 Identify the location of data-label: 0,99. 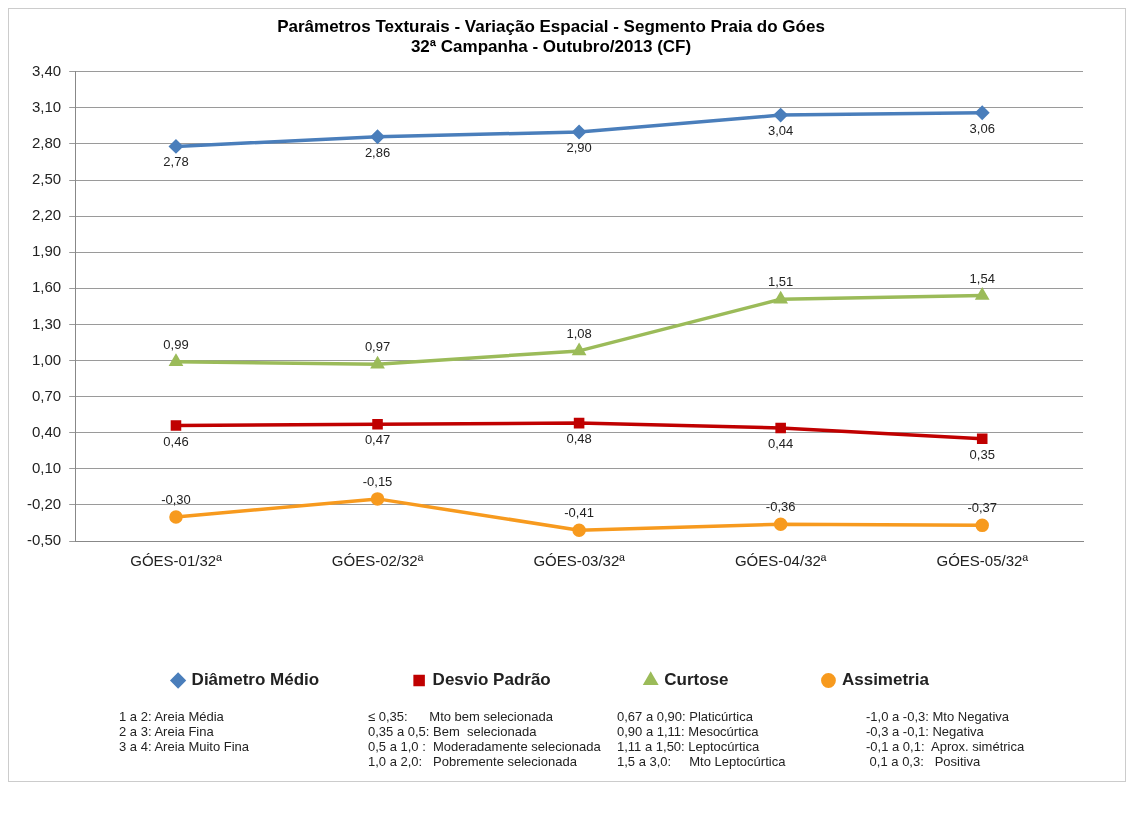
(176, 344).